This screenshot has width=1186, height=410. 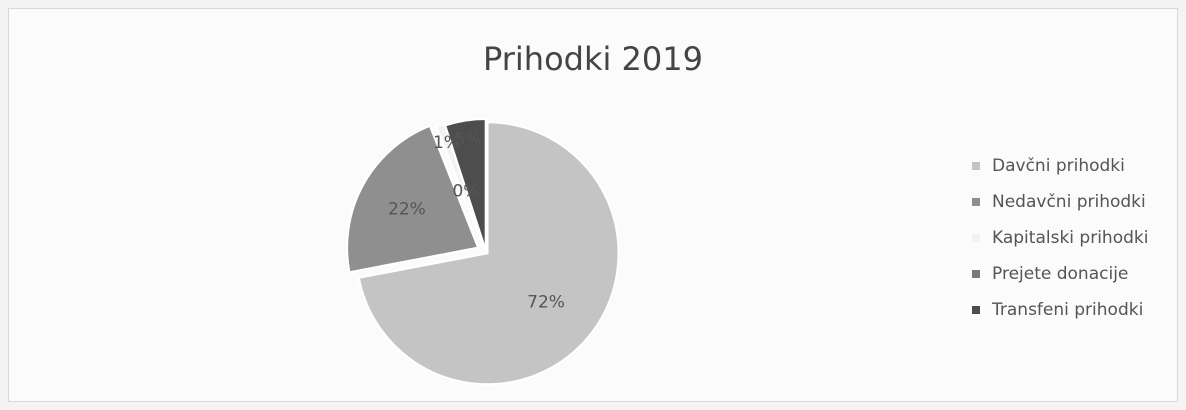 What do you see at coordinates (1069, 202) in the screenshot?
I see `legend-label: Nedavčni prihodki` at bounding box center [1069, 202].